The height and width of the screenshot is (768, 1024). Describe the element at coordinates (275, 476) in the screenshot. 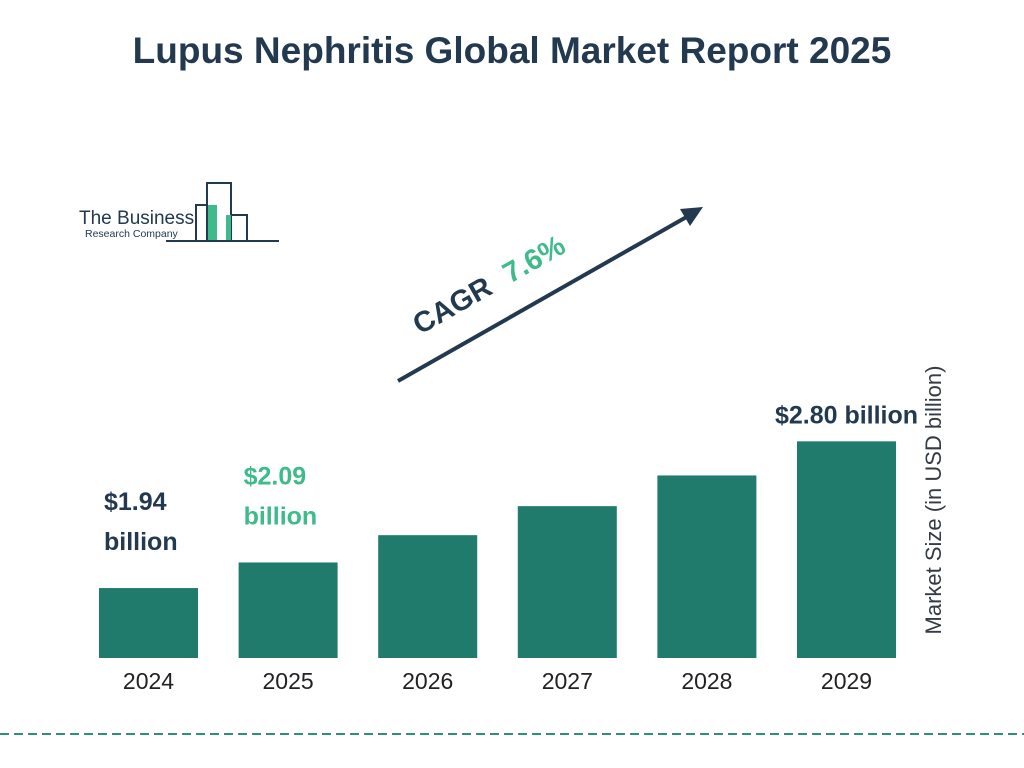

I see `value-label-2025: $2.09` at that location.